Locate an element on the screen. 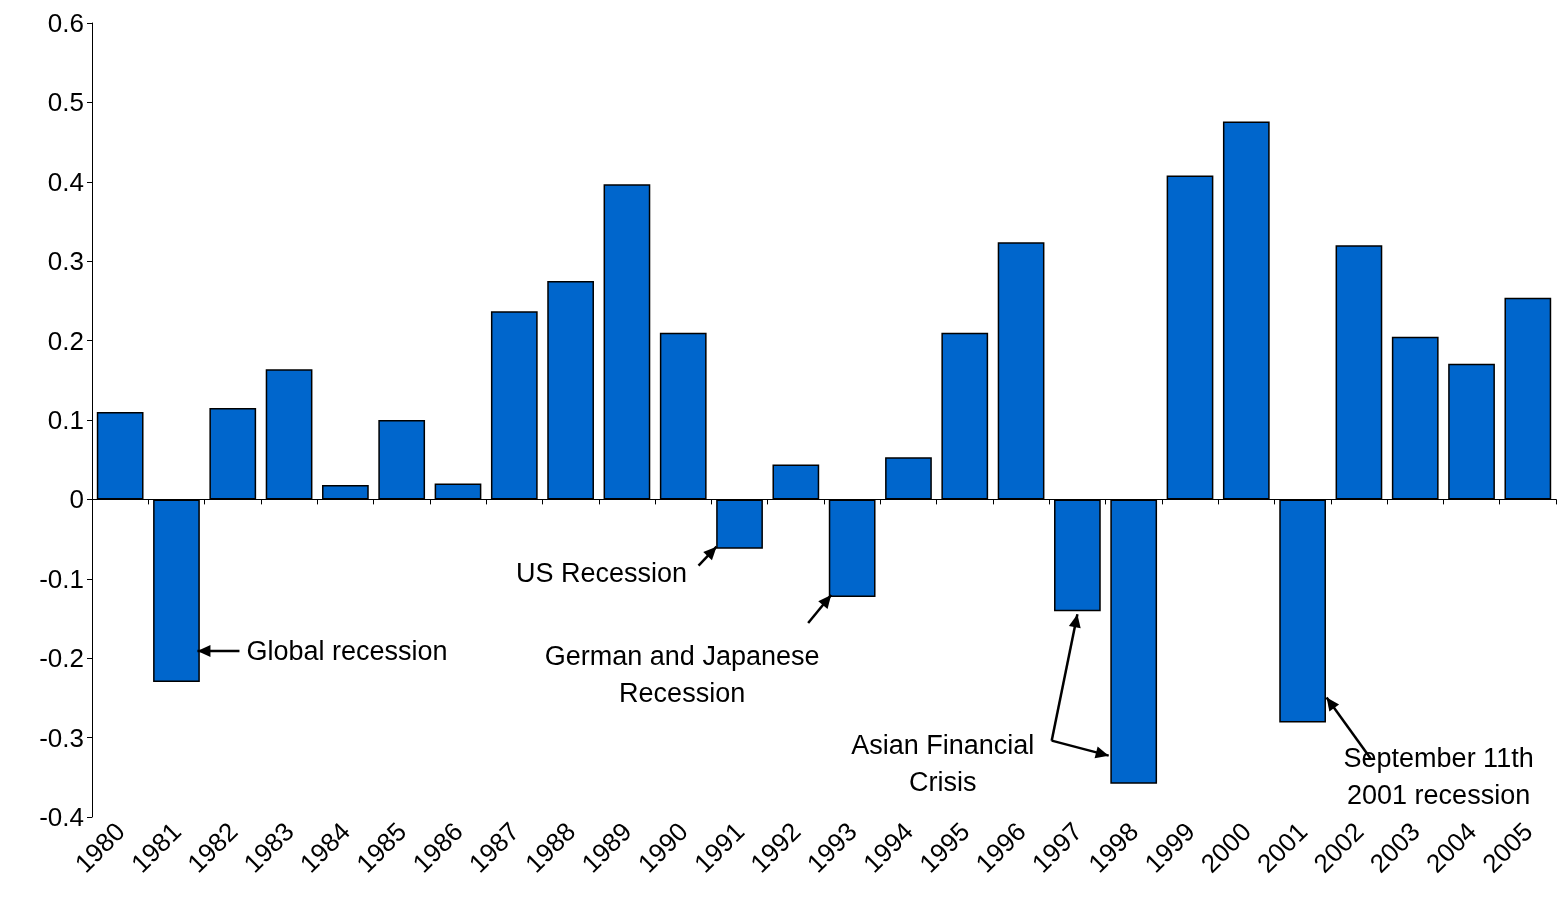 This screenshot has height=912, width=1559. annotation: German and Japanese Recession is located at coordinates (682, 674).